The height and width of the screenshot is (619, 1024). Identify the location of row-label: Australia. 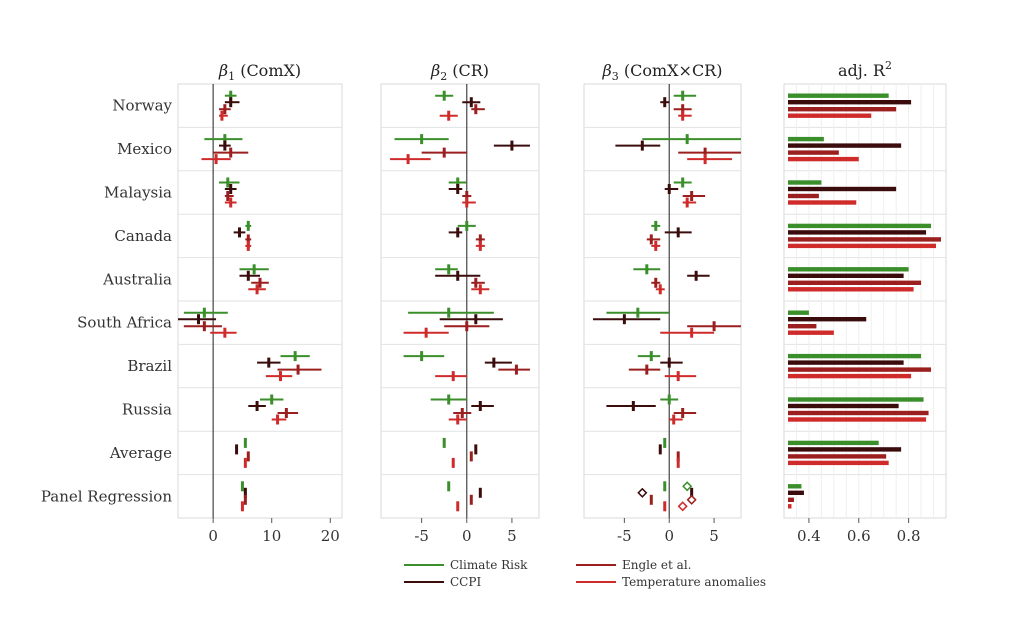
(137, 279).